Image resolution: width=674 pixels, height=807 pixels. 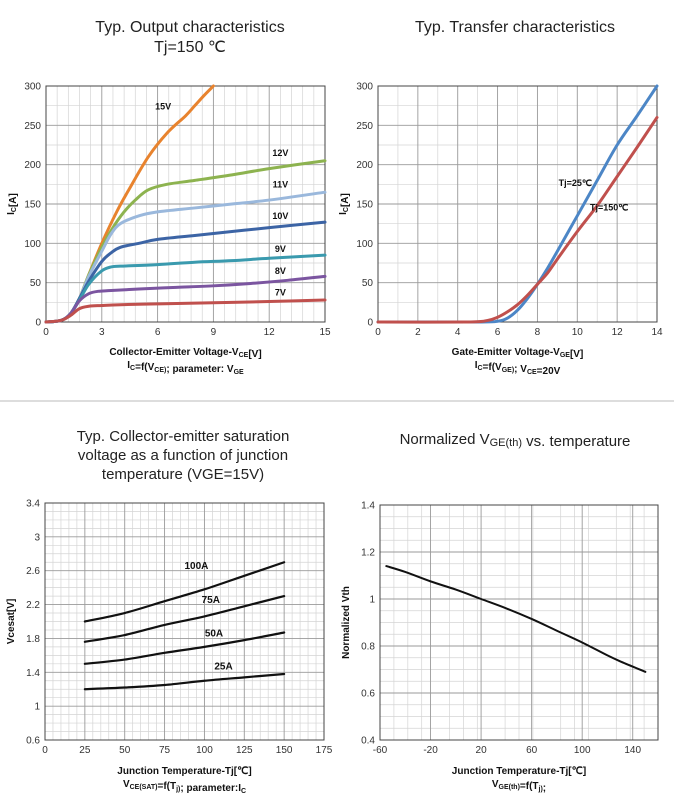 What do you see at coordinates (163, 107) in the screenshot?
I see `series-label: 15V` at bounding box center [163, 107].